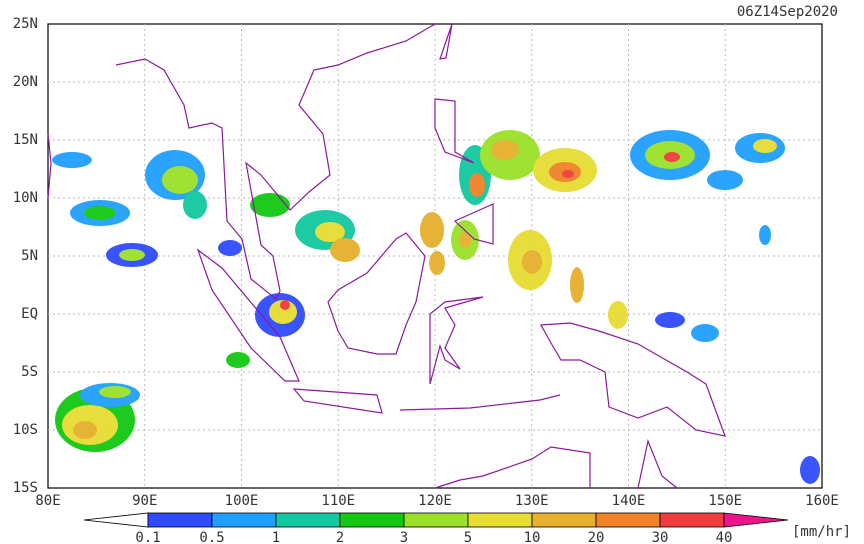 This screenshot has width=864, height=544. What do you see at coordinates (468, 537) in the screenshot?
I see `colorbar-label: 5` at bounding box center [468, 537].